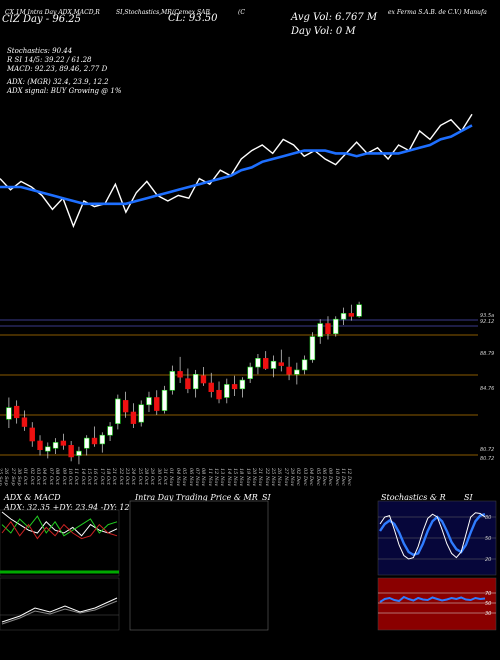  I want to click on macd-panel, so click(60, 604).